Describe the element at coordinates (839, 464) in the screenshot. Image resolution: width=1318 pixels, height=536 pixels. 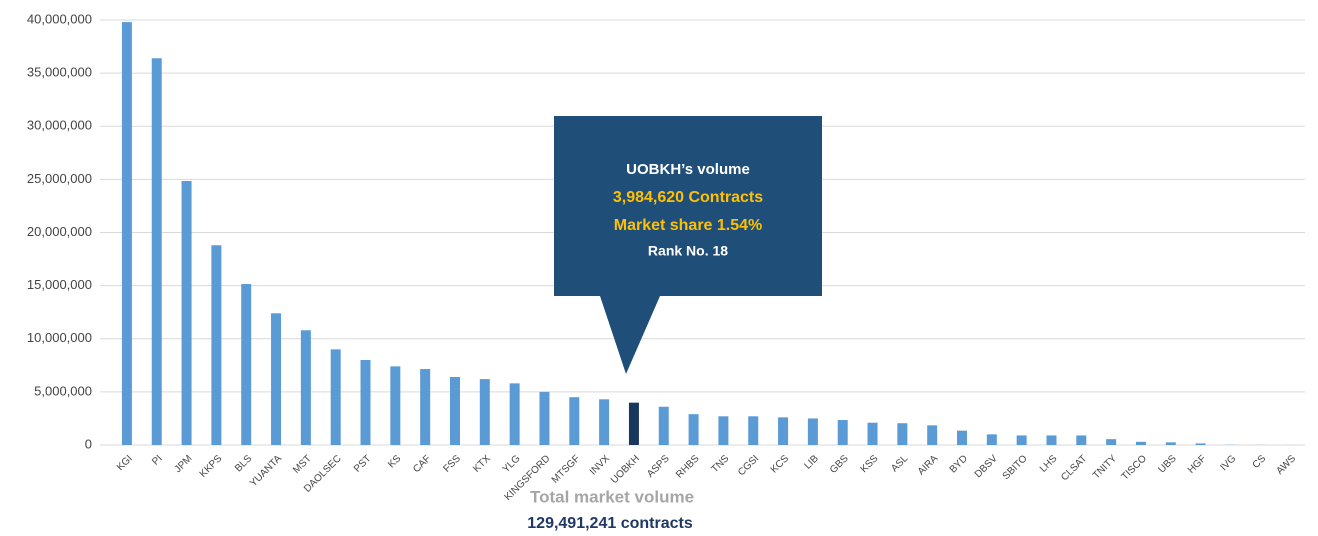
I see `x-tick-label: GBS` at that location.